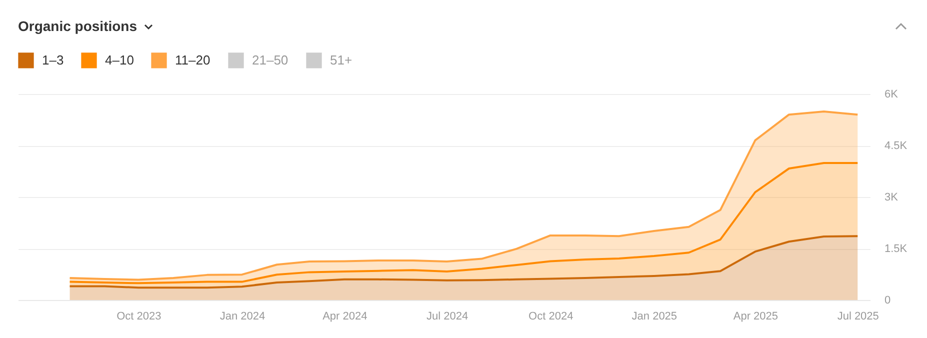  Describe the element at coordinates (192, 60) in the screenshot. I see `legend-label: 11–20` at that location.